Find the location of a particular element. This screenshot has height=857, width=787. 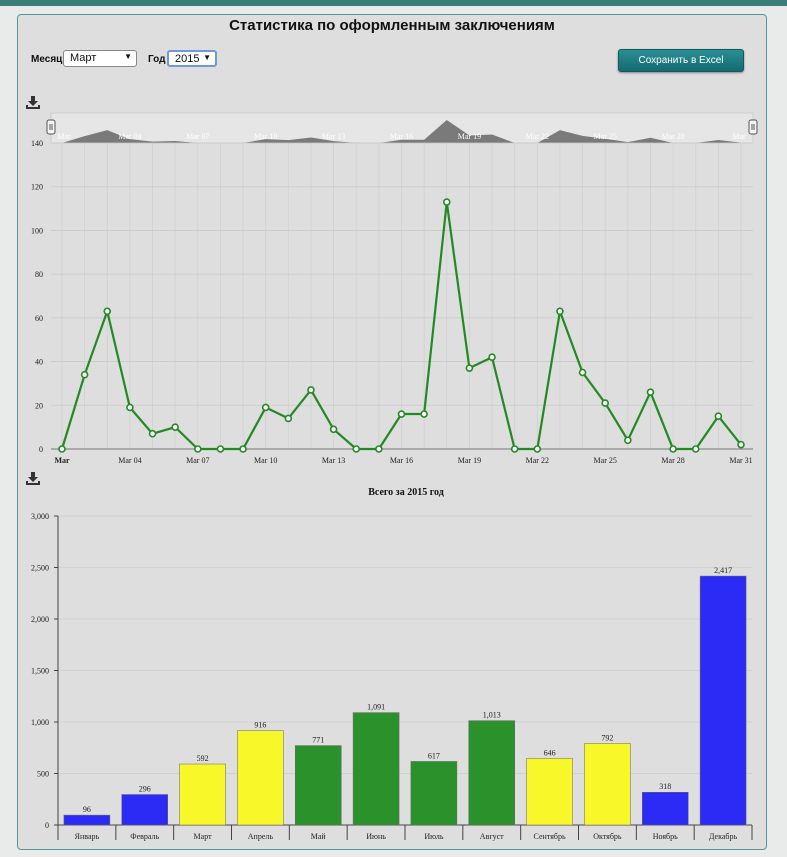

y-tick-label: 40 is located at coordinates (39, 362).